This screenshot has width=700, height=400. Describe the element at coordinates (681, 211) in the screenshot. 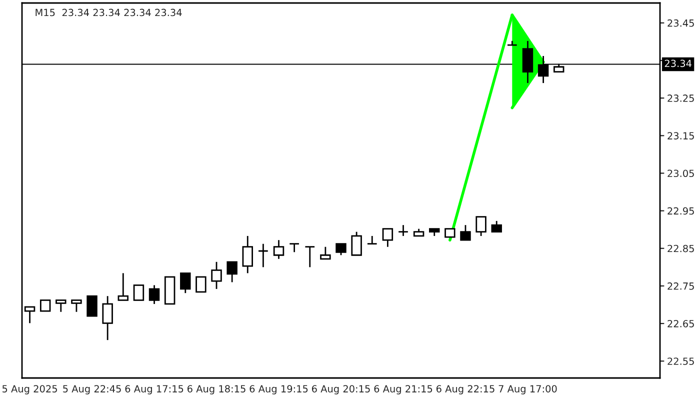

I see `y-tick-label: 22.95` at that location.